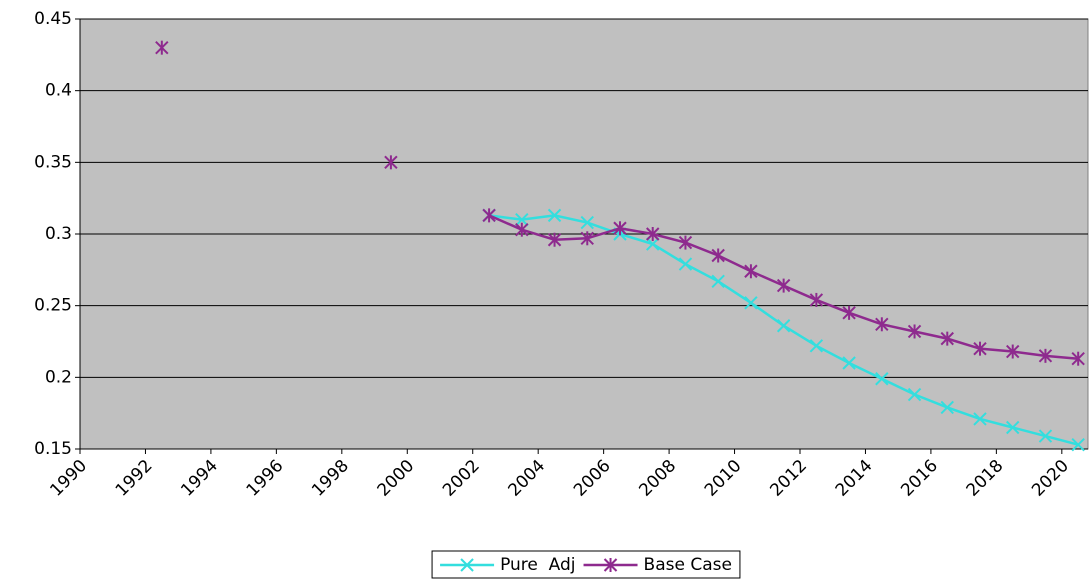 The width and height of the screenshot is (1090, 579). What do you see at coordinates (854, 478) in the screenshot?
I see `x-tick-label: 2014` at bounding box center [854, 478].